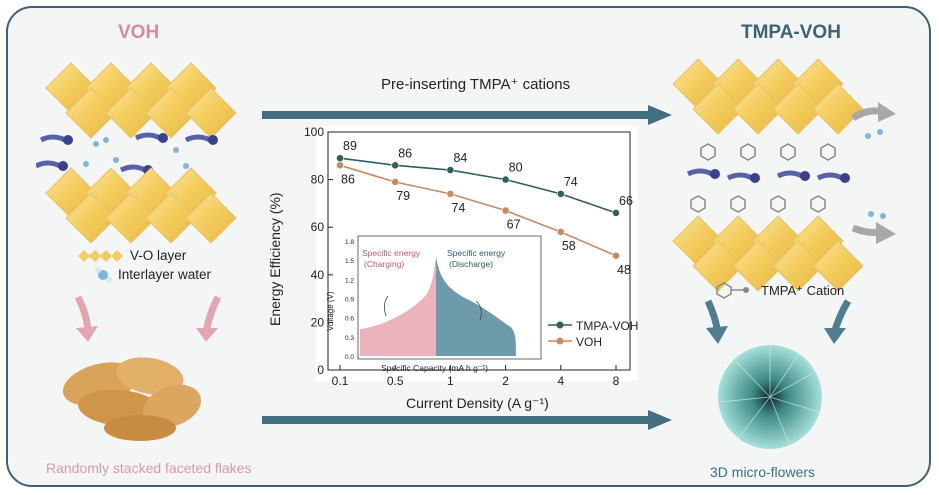 This screenshot has height=495, width=939. I want to click on y-axis-label-area: Energy Efficiency (%), so click(275, 259).